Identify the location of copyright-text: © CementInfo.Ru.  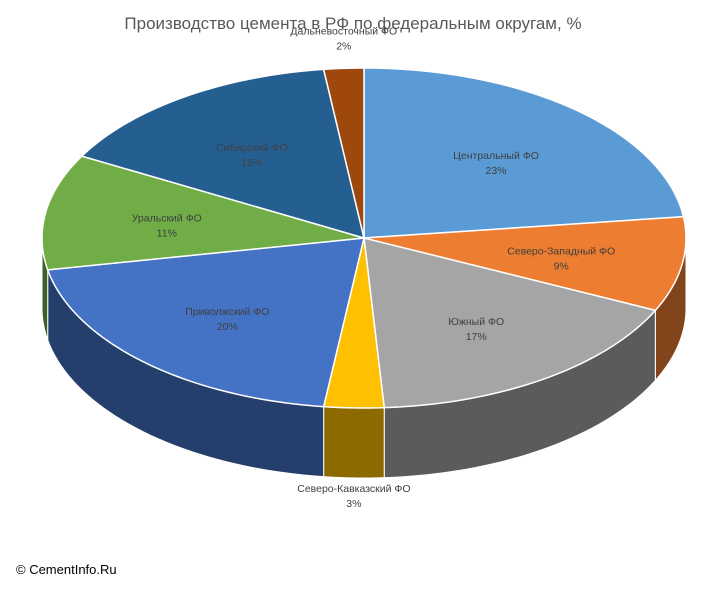
(66, 569).